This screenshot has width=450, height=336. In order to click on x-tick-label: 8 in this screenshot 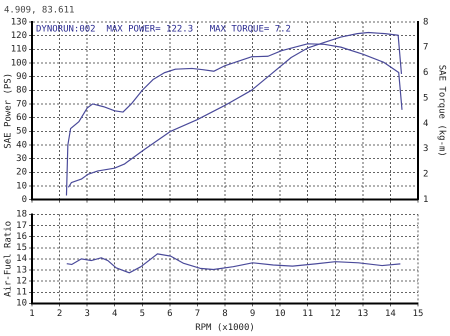, I will do `click(225, 314)`.